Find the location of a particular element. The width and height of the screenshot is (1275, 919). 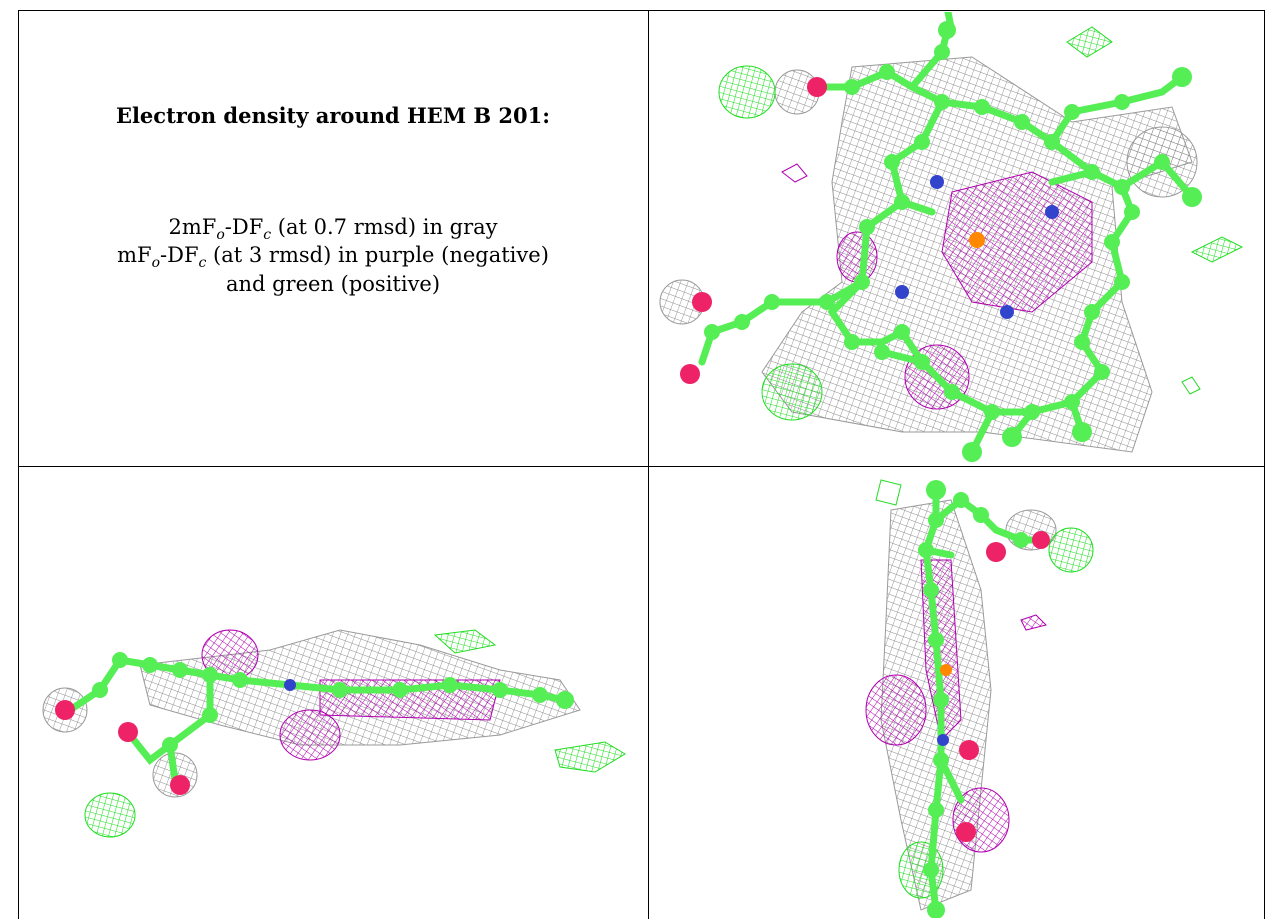

nitrogen-atoms is located at coordinates (977, 247).